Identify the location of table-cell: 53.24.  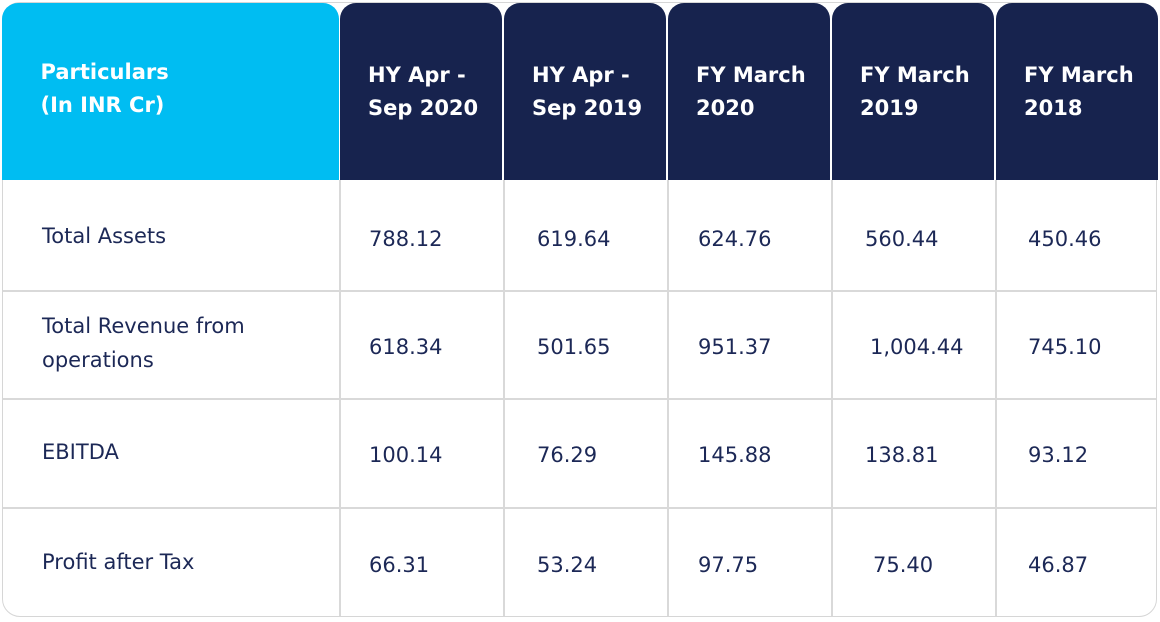
(567, 565).